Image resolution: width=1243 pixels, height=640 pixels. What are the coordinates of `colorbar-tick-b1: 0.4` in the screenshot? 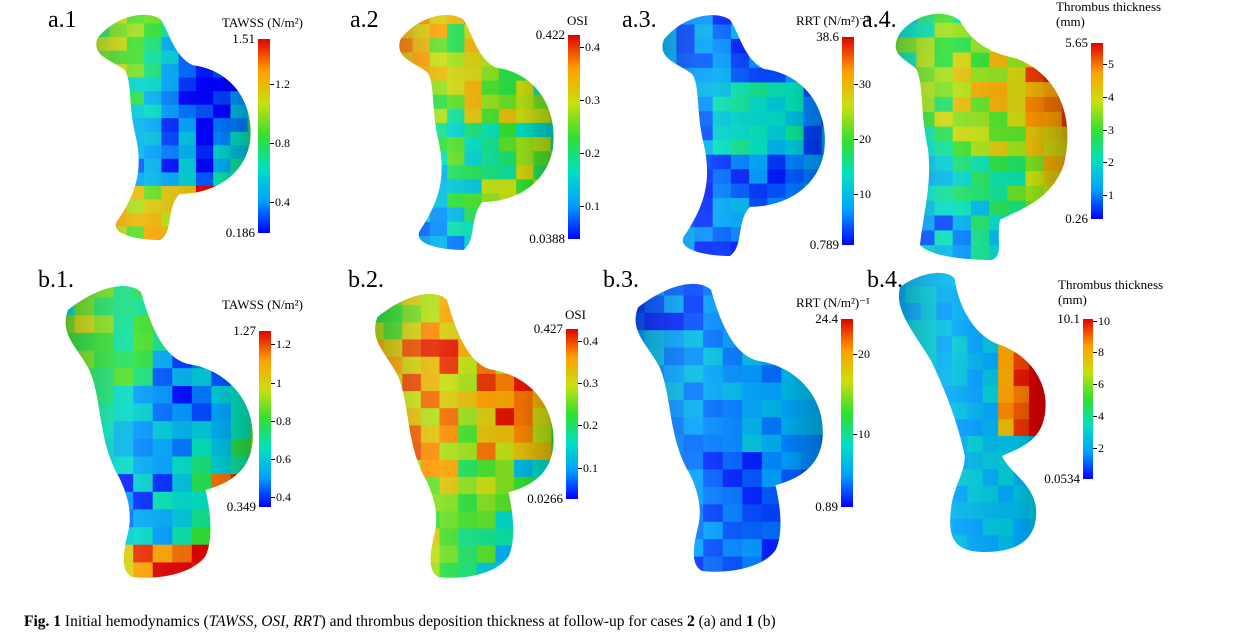 It's located at (283, 497).